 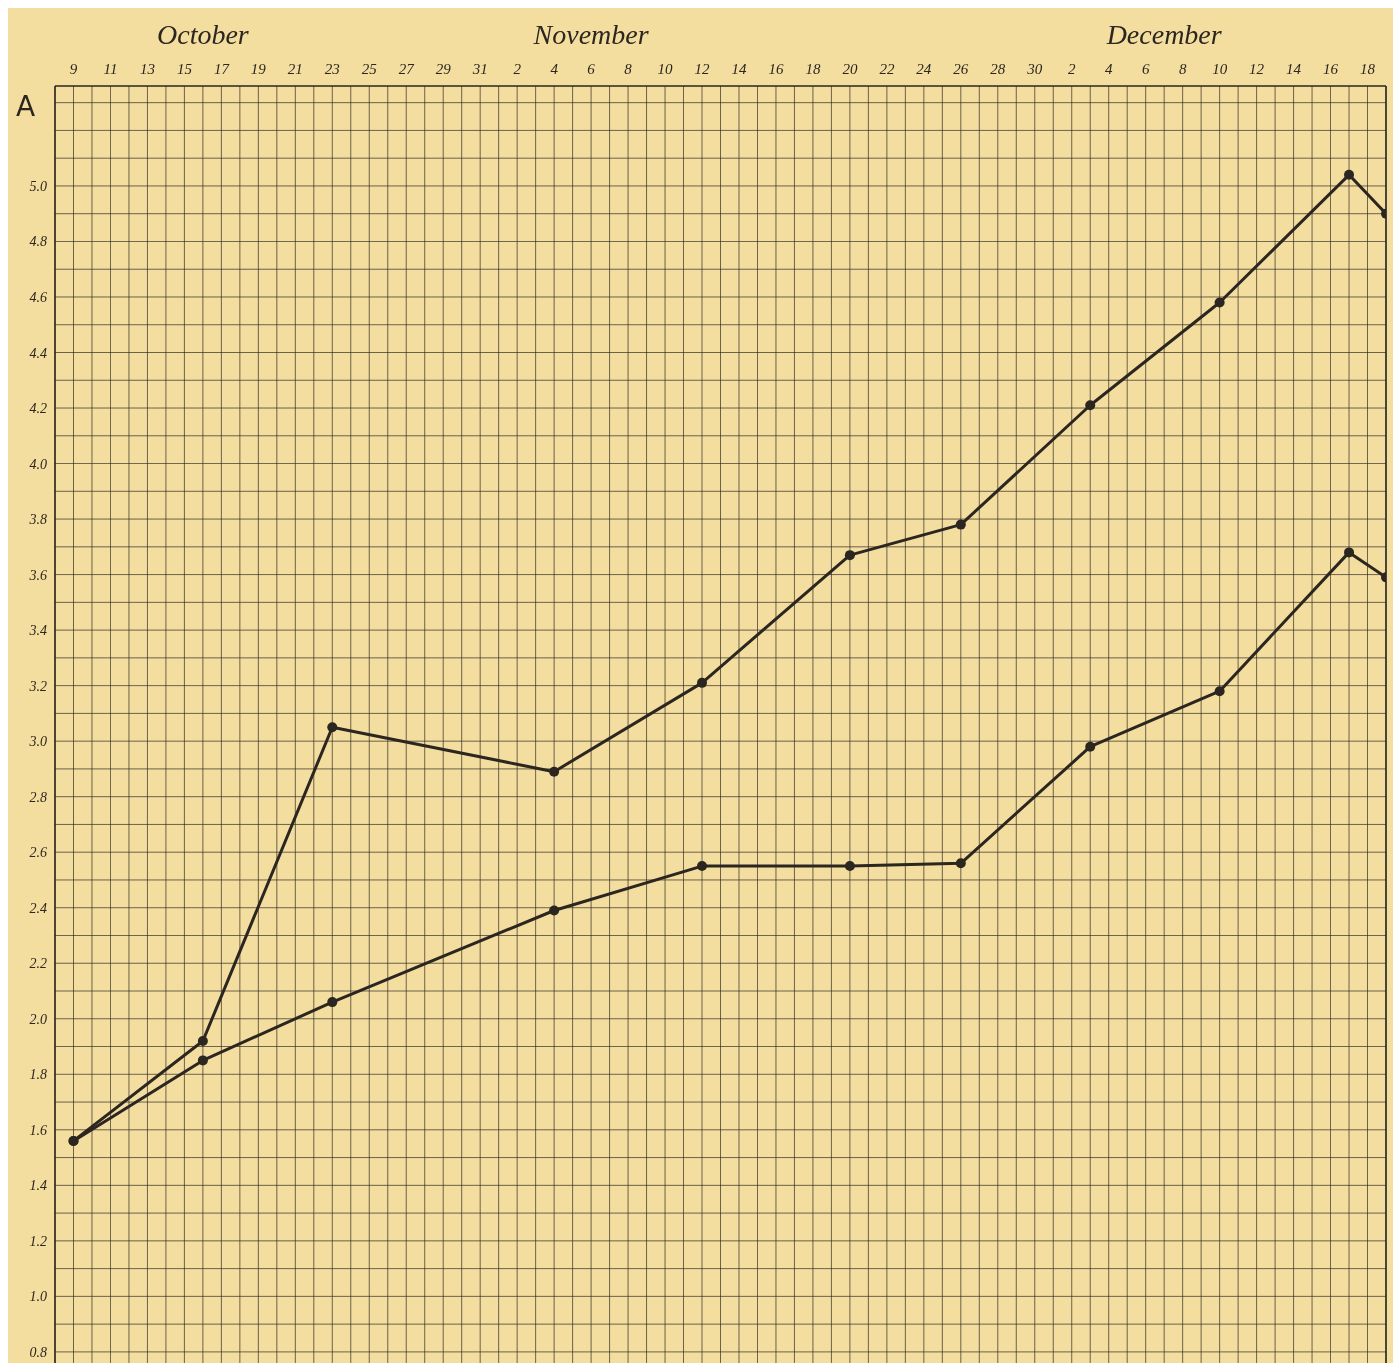 I want to click on y-tick-label: 4.2, so click(x=38, y=409).